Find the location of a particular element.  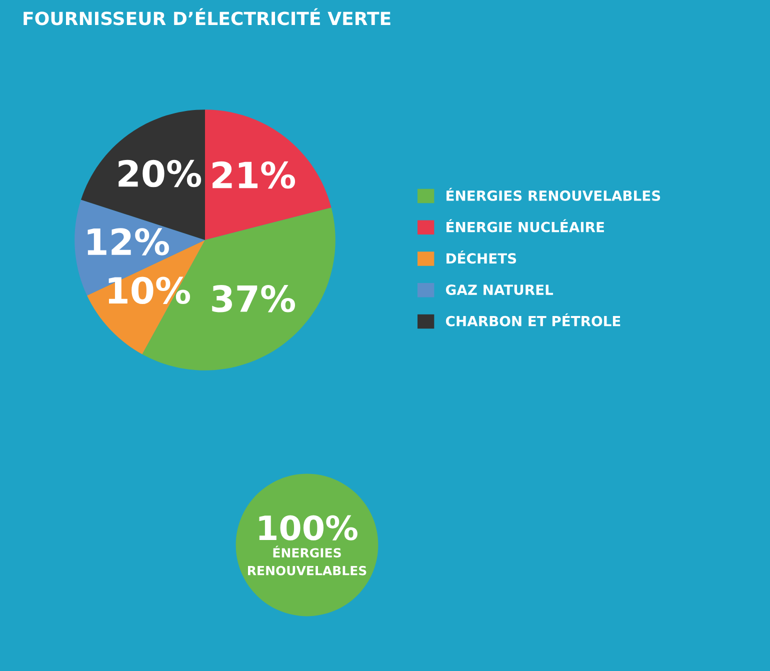

data-label: 100% is located at coordinates (308, 527).